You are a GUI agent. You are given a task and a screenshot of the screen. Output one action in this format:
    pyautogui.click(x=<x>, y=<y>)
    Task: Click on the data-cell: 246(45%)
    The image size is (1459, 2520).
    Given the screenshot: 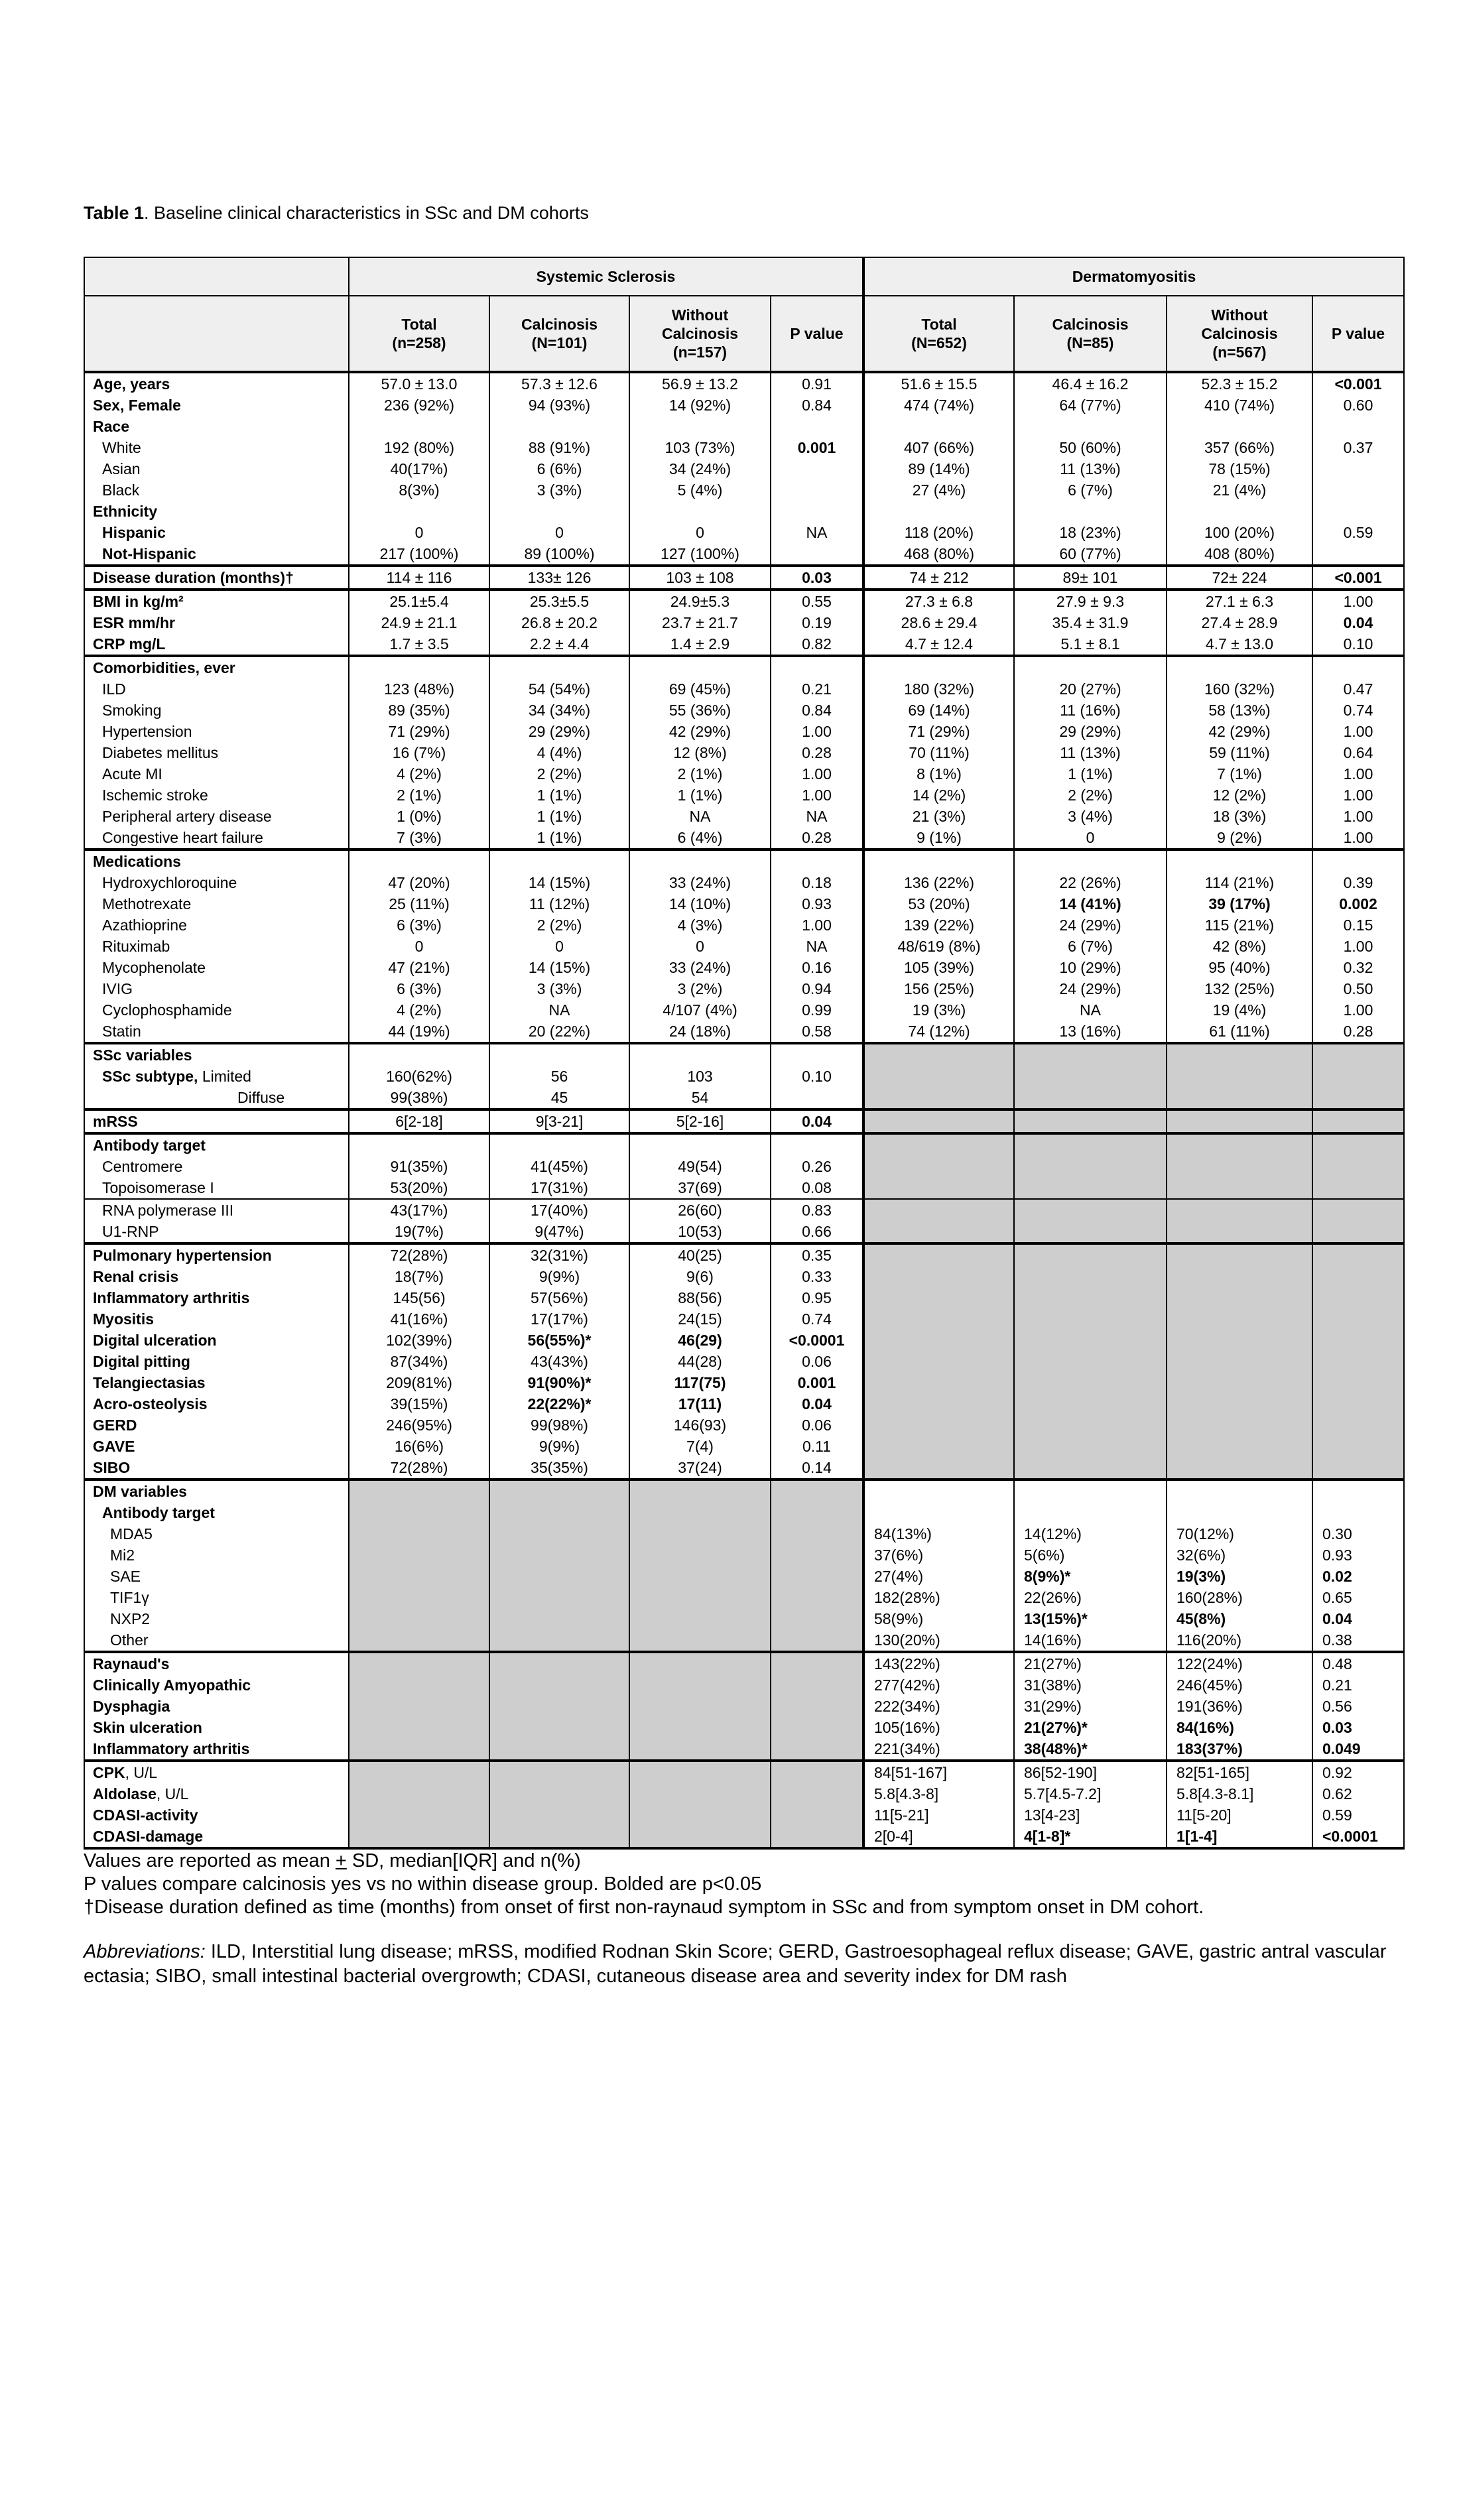 What is the action you would take?
    pyautogui.click(x=1239, y=1685)
    